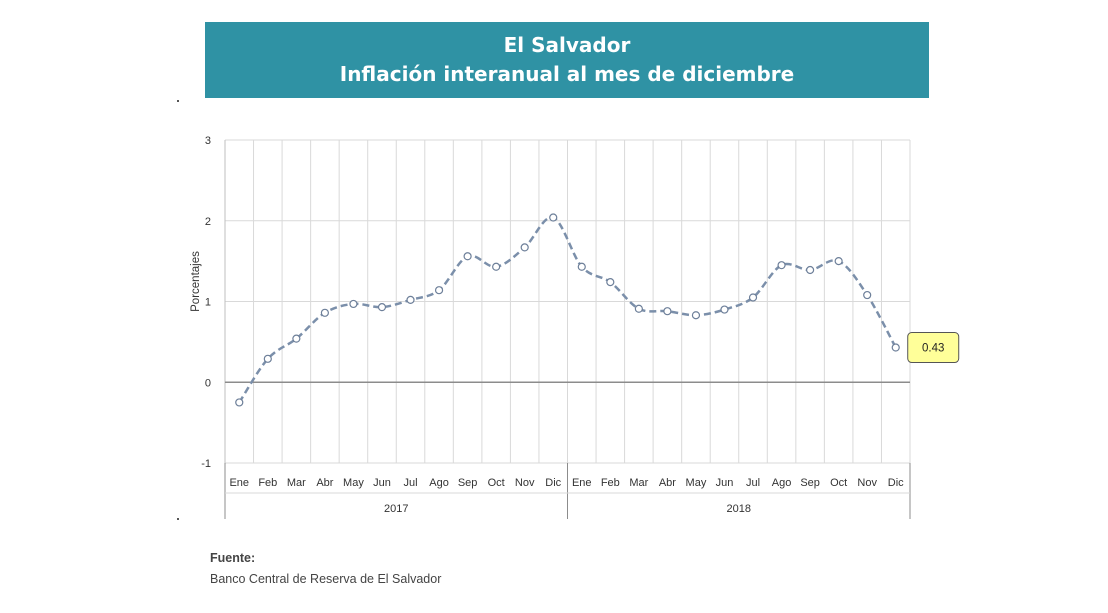 The width and height of the screenshot is (1108, 613). I want to click on year-group-label: 2018, so click(739, 509).